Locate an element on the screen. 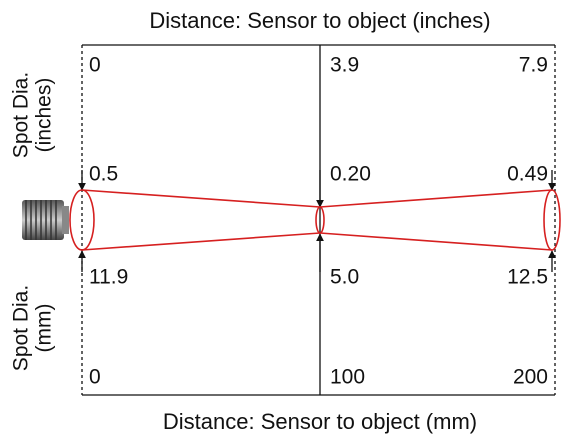 Image resolution: width=565 pixels, height=441 pixels. beam is located at coordinates (315, 220).